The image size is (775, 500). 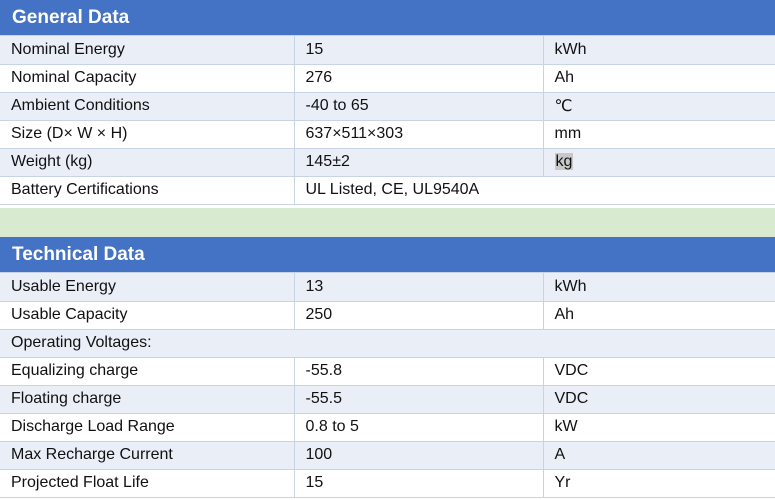 I want to click on row-label: Max Recharge Current, so click(x=147, y=455).